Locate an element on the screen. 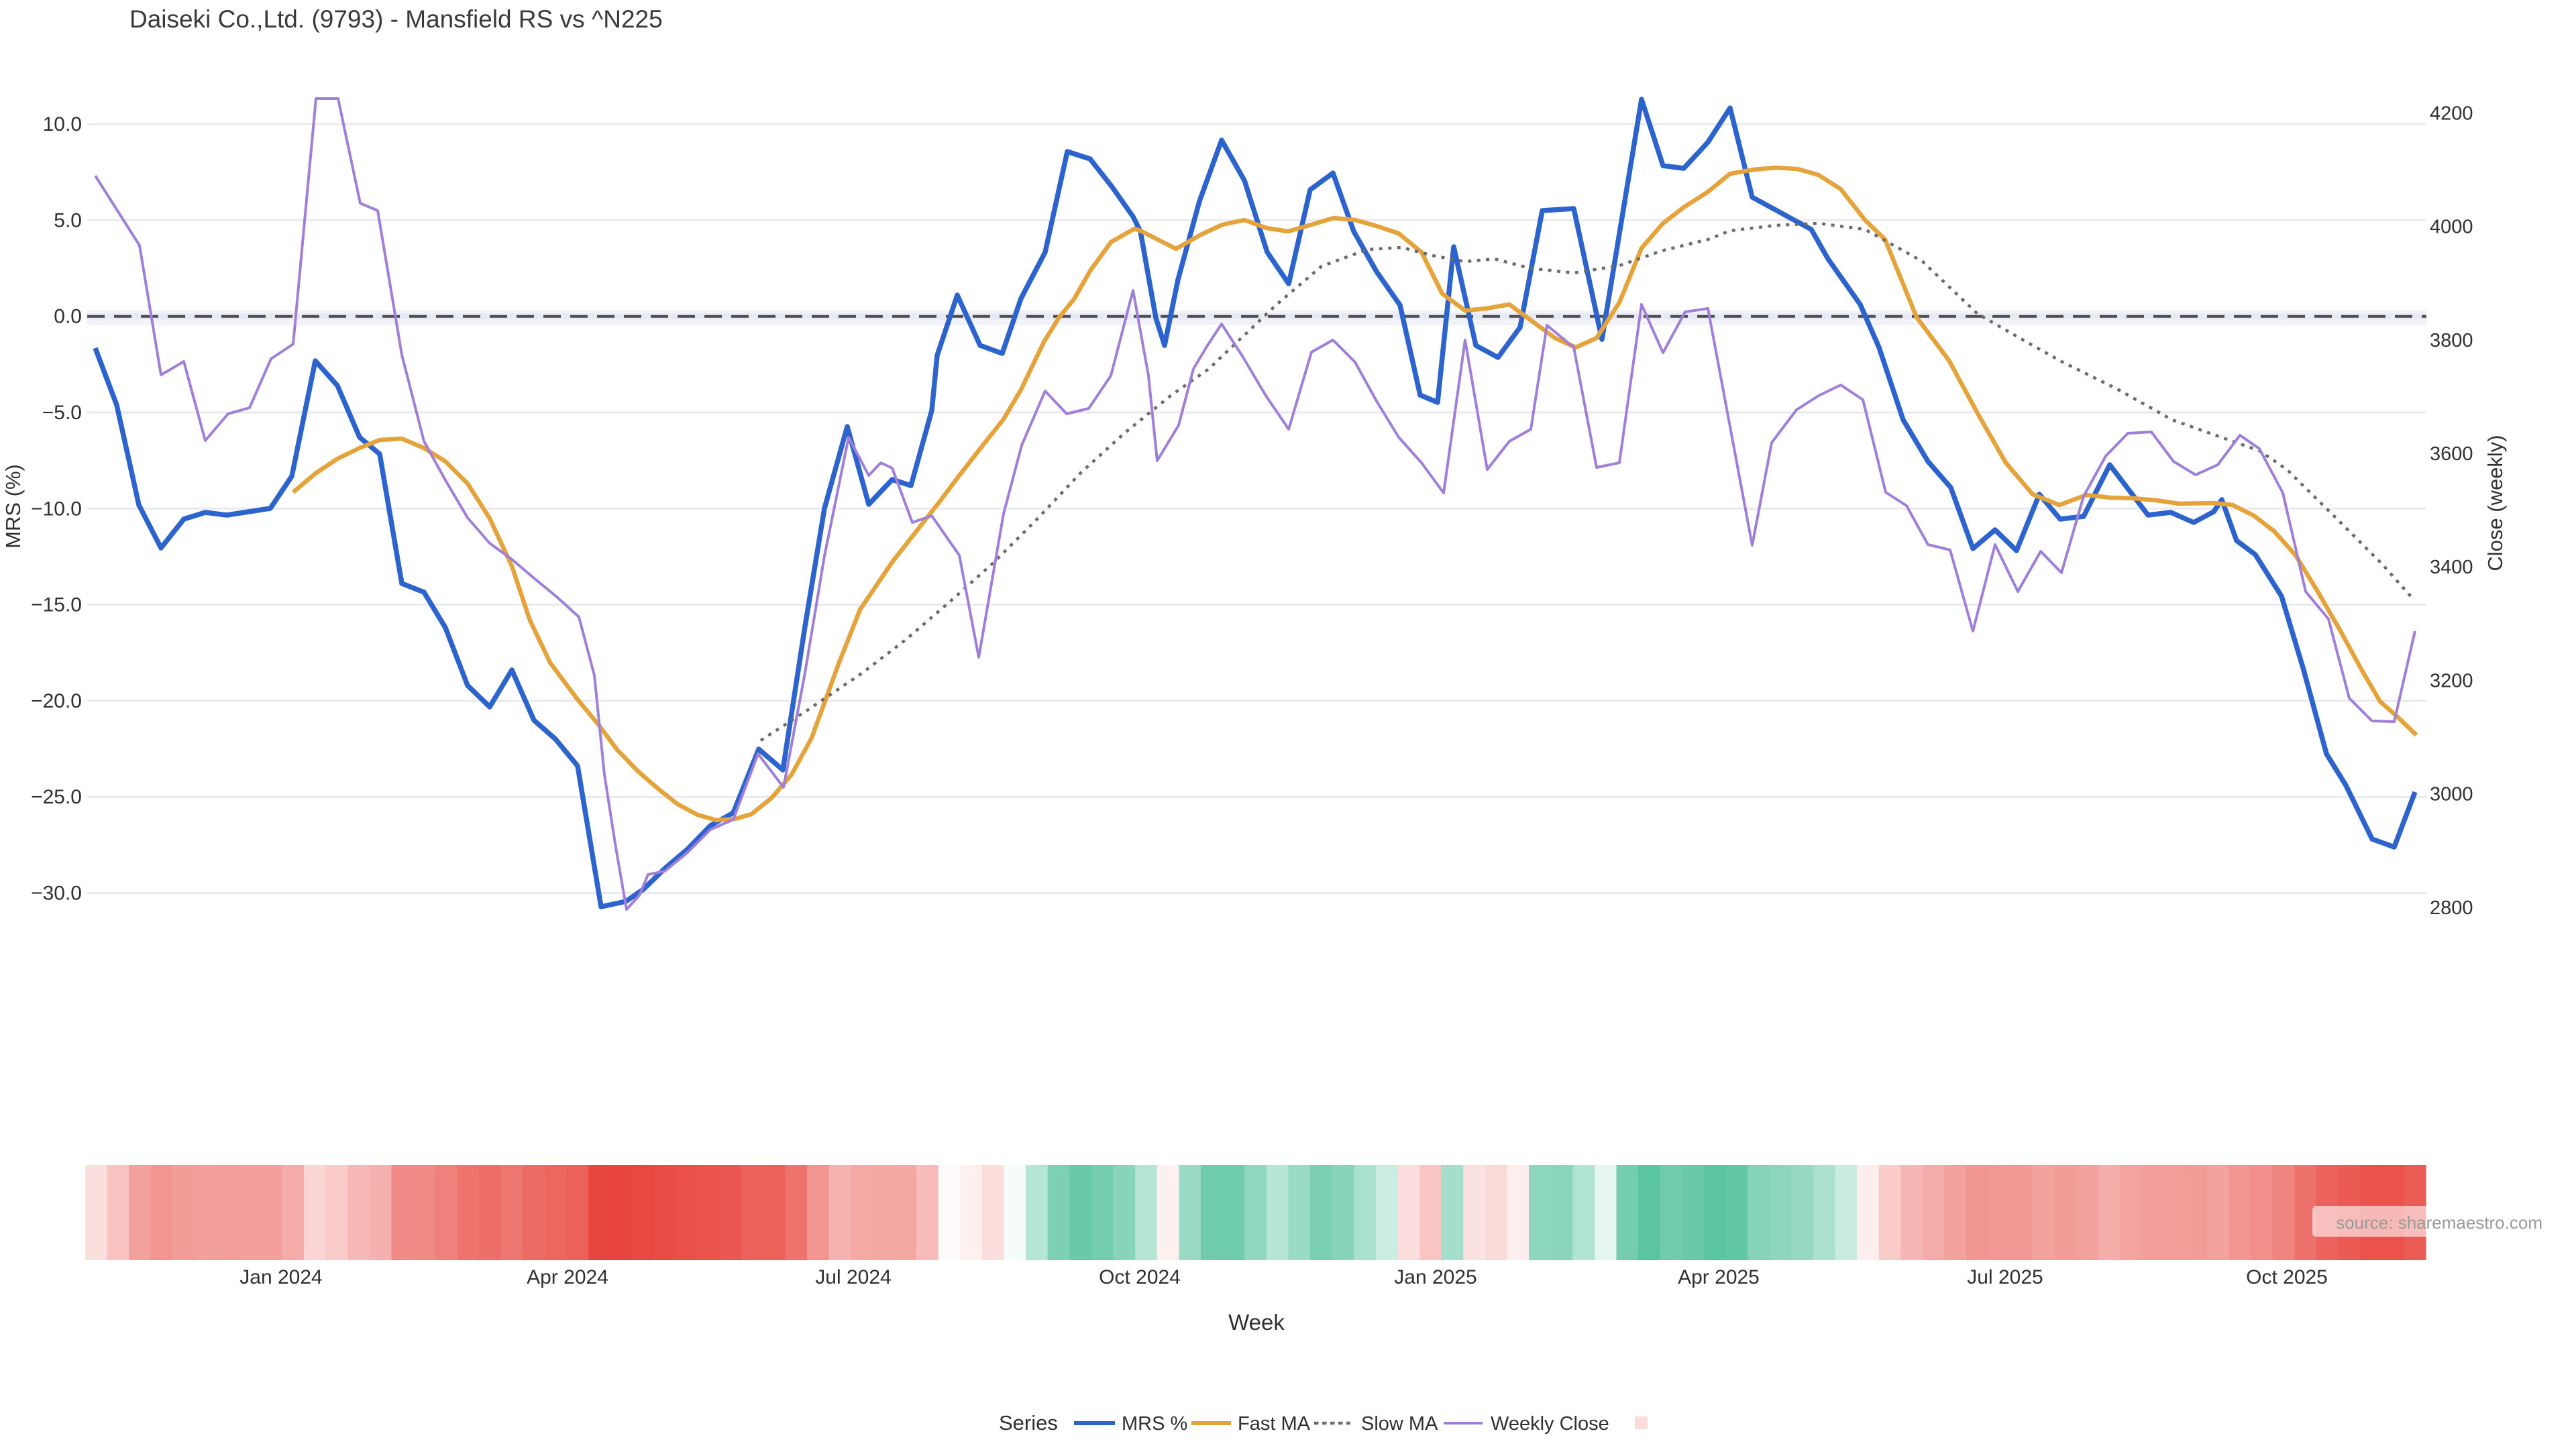 The height and width of the screenshot is (1452, 2576). svg-text: Jul 2024 is located at coordinates (853, 1277).